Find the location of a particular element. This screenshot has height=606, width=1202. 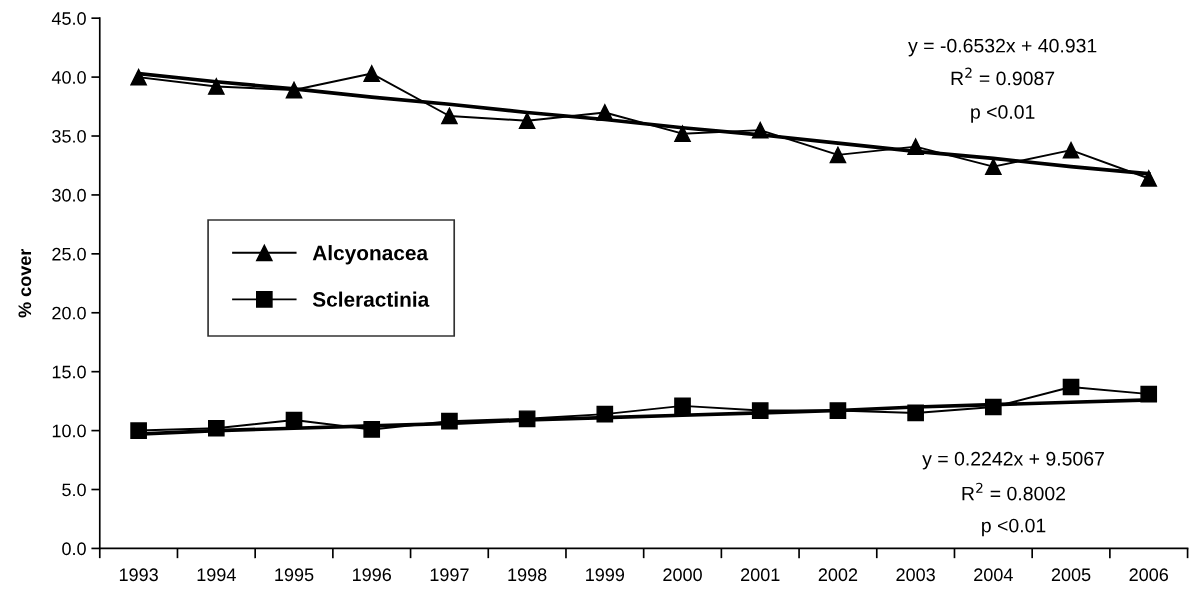

legend-label: Alcyonacea is located at coordinates (370, 255).